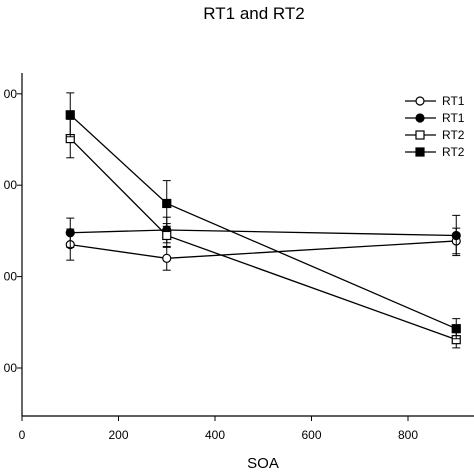 The height and width of the screenshot is (474, 474). Describe the element at coordinates (253, 13) in the screenshot. I see `chart-title: RT1 and RT2` at that location.